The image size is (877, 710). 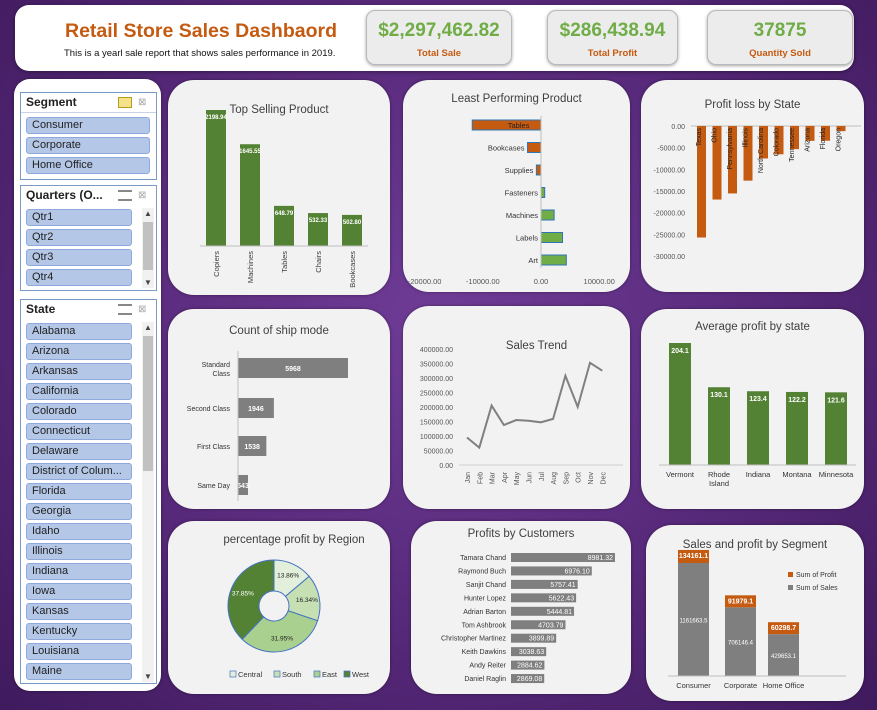 I want to click on kpi-quantity-sold-label: Quantity Sold, so click(x=780, y=53).